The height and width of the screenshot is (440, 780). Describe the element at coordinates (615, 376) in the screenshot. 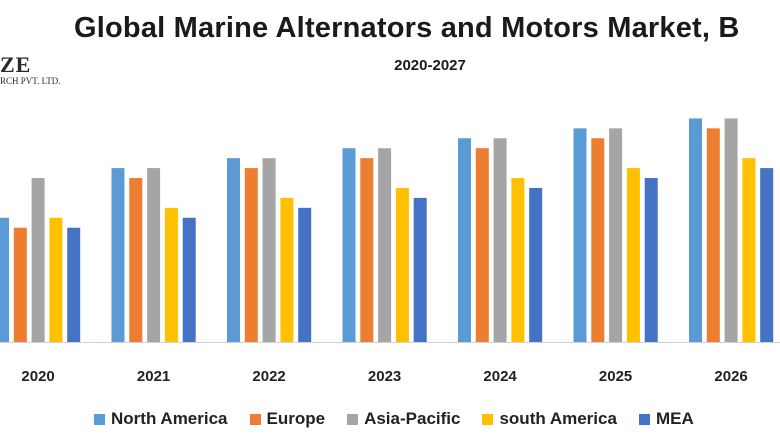

I see `x-tick-label: 2025` at that location.